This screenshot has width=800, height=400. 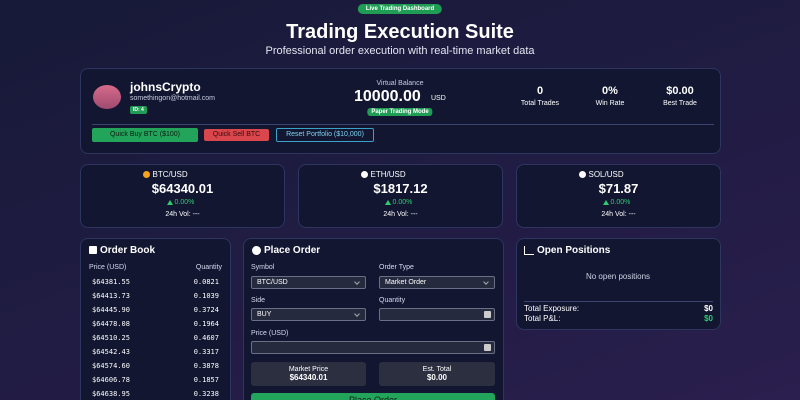 What do you see at coordinates (111, 352) in the screenshot?
I see `book-price: $64542.43` at bounding box center [111, 352].